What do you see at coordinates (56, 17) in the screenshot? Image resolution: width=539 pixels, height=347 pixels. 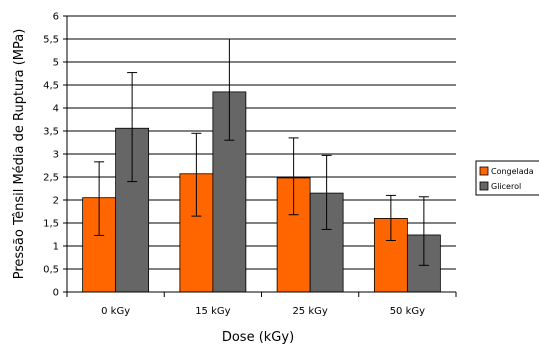 I see `y-tick-label: 6` at bounding box center [56, 17].